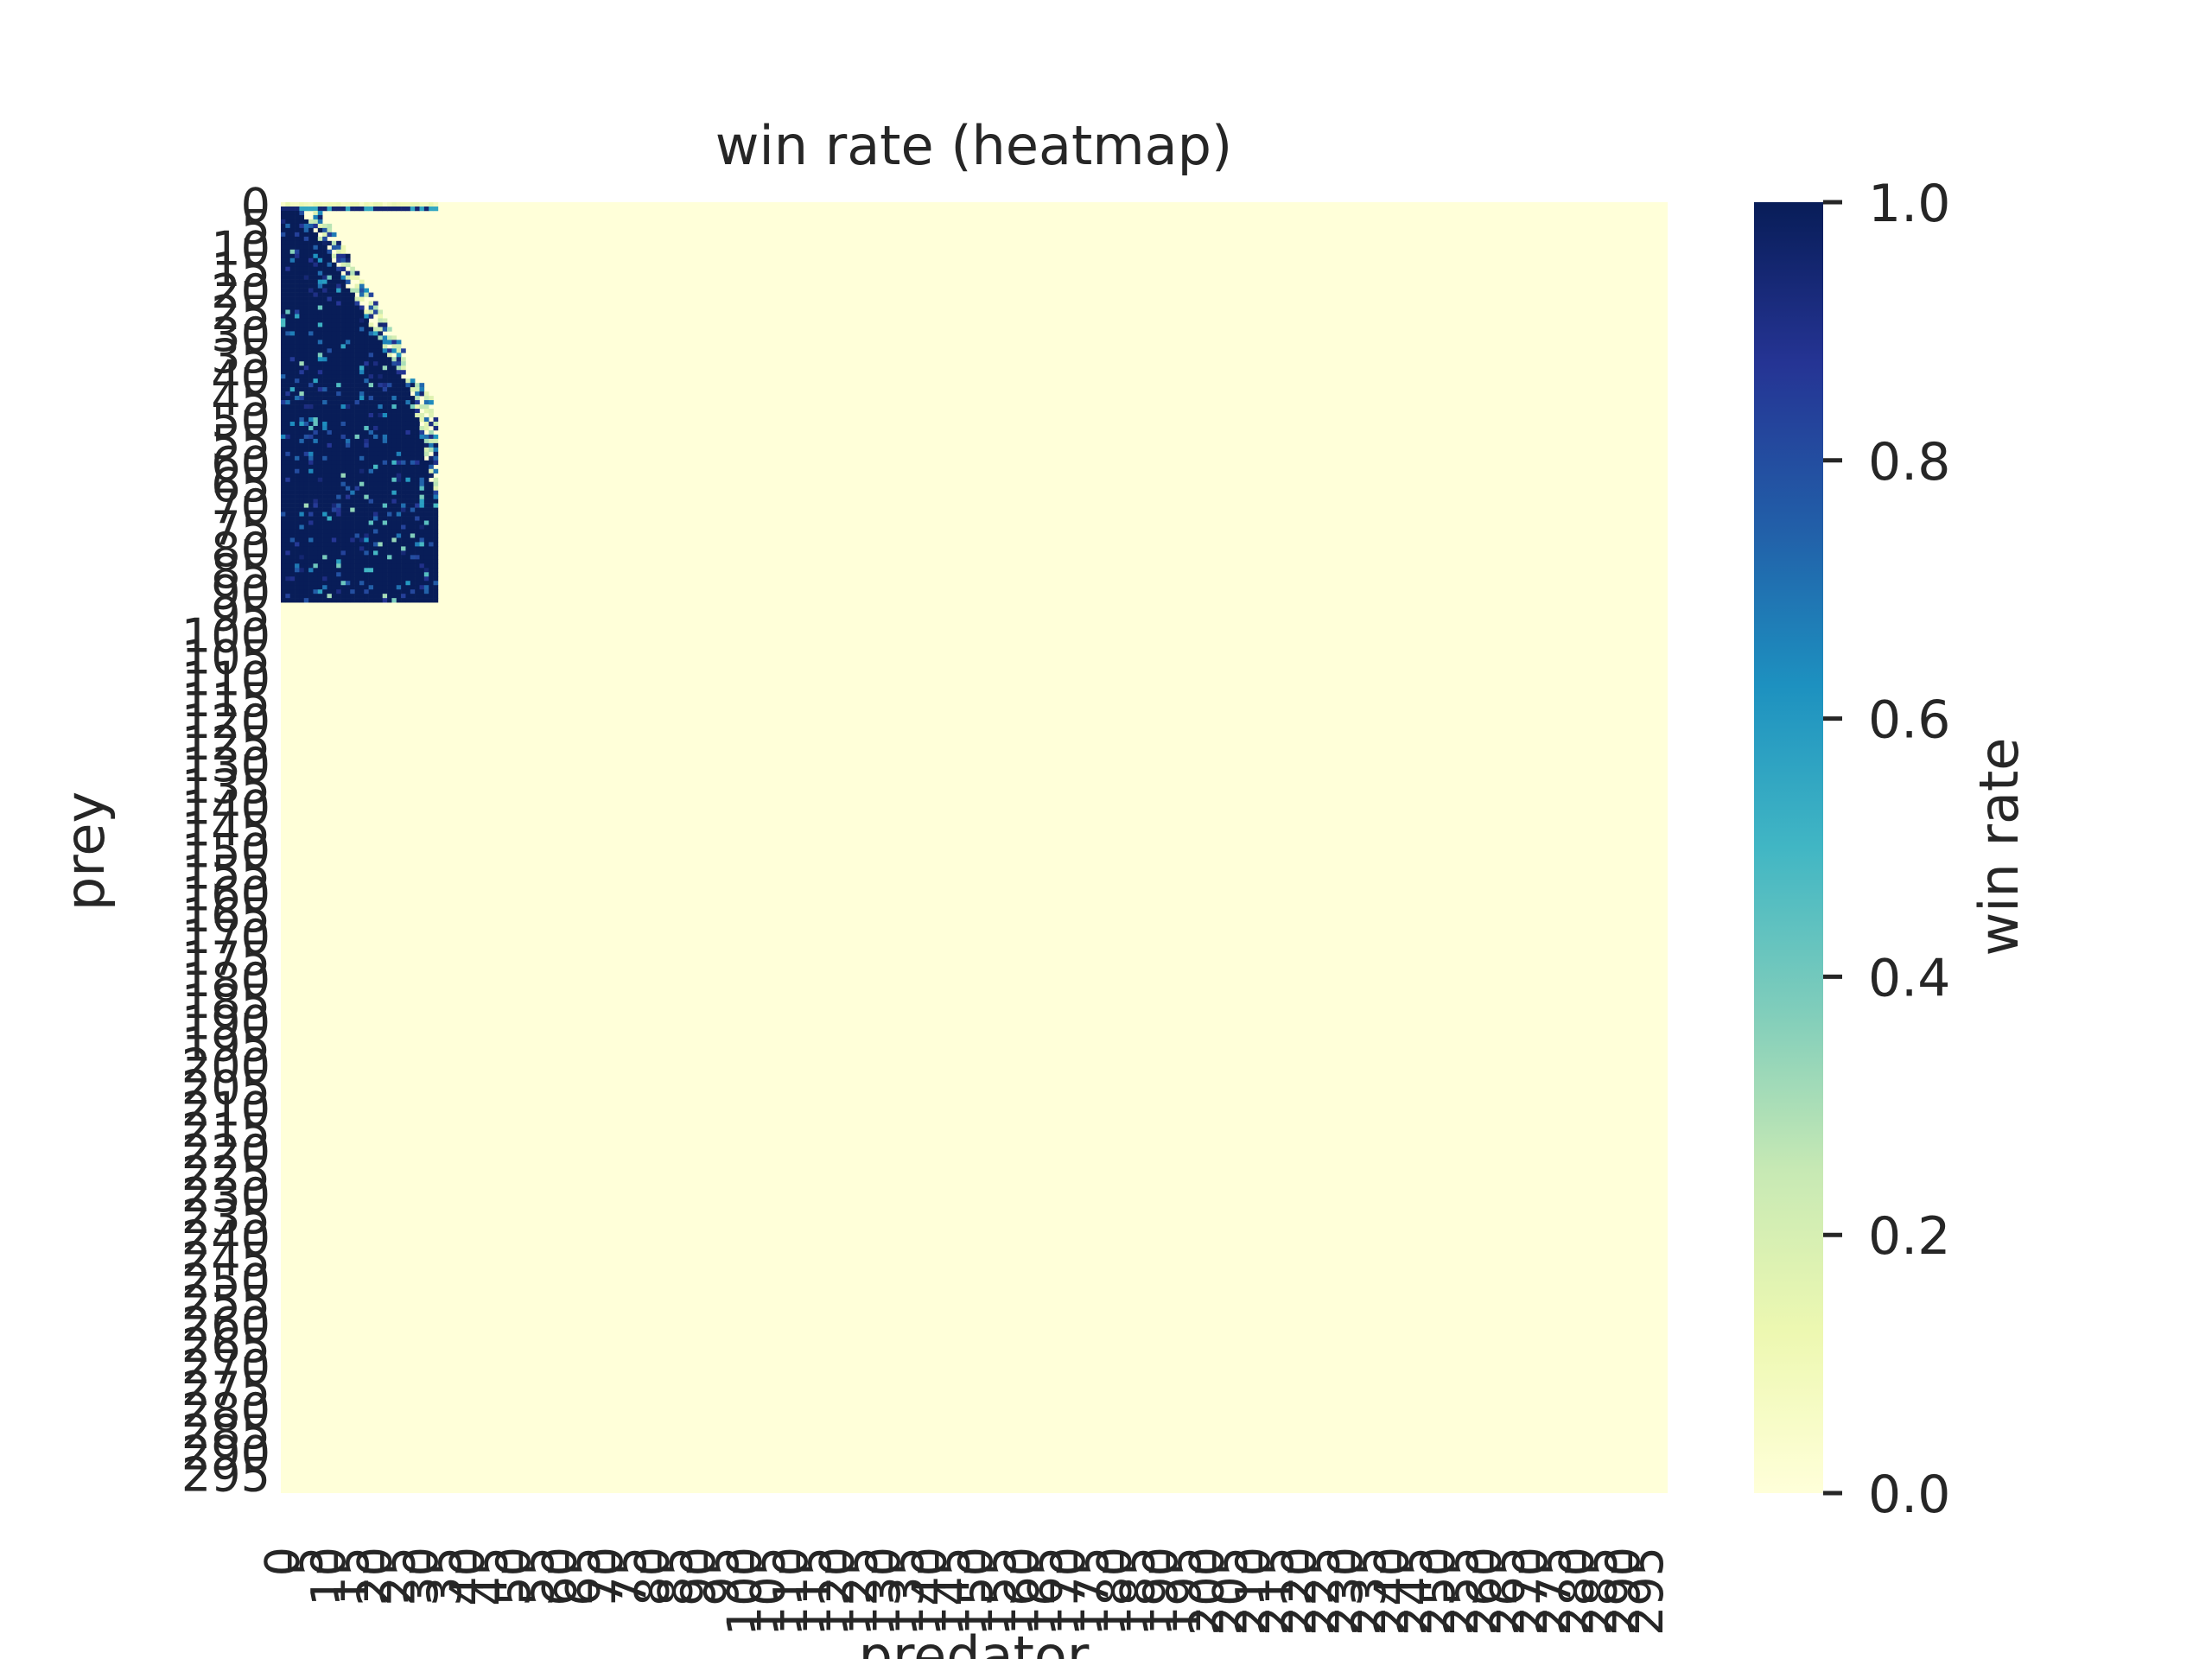 This screenshot has width=2212, height=1659. Describe the element at coordinates (240, 291) in the screenshot. I see `y-tick-label: 20` at that location.